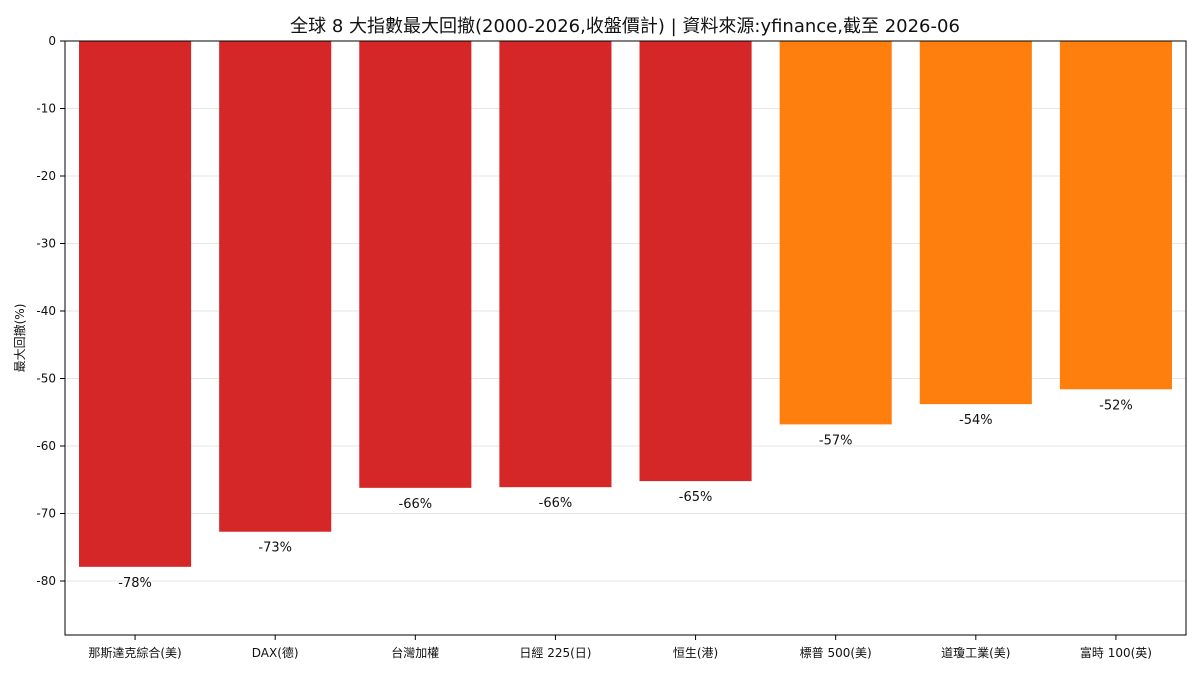 Image resolution: width=1200 pixels, height=675 pixels. What do you see at coordinates (975, 652) in the screenshot?
I see `x-tick-label: 道瓊工業(美)` at bounding box center [975, 652].